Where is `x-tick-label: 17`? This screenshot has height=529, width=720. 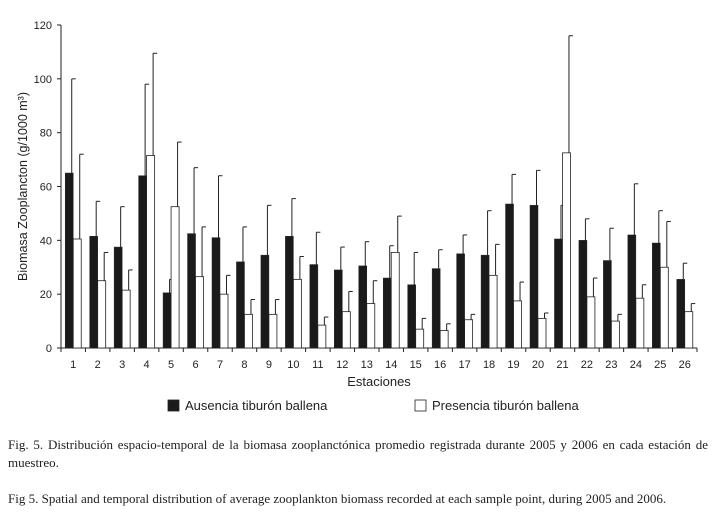
x-tick-label: 17 is located at coordinates (464, 365).